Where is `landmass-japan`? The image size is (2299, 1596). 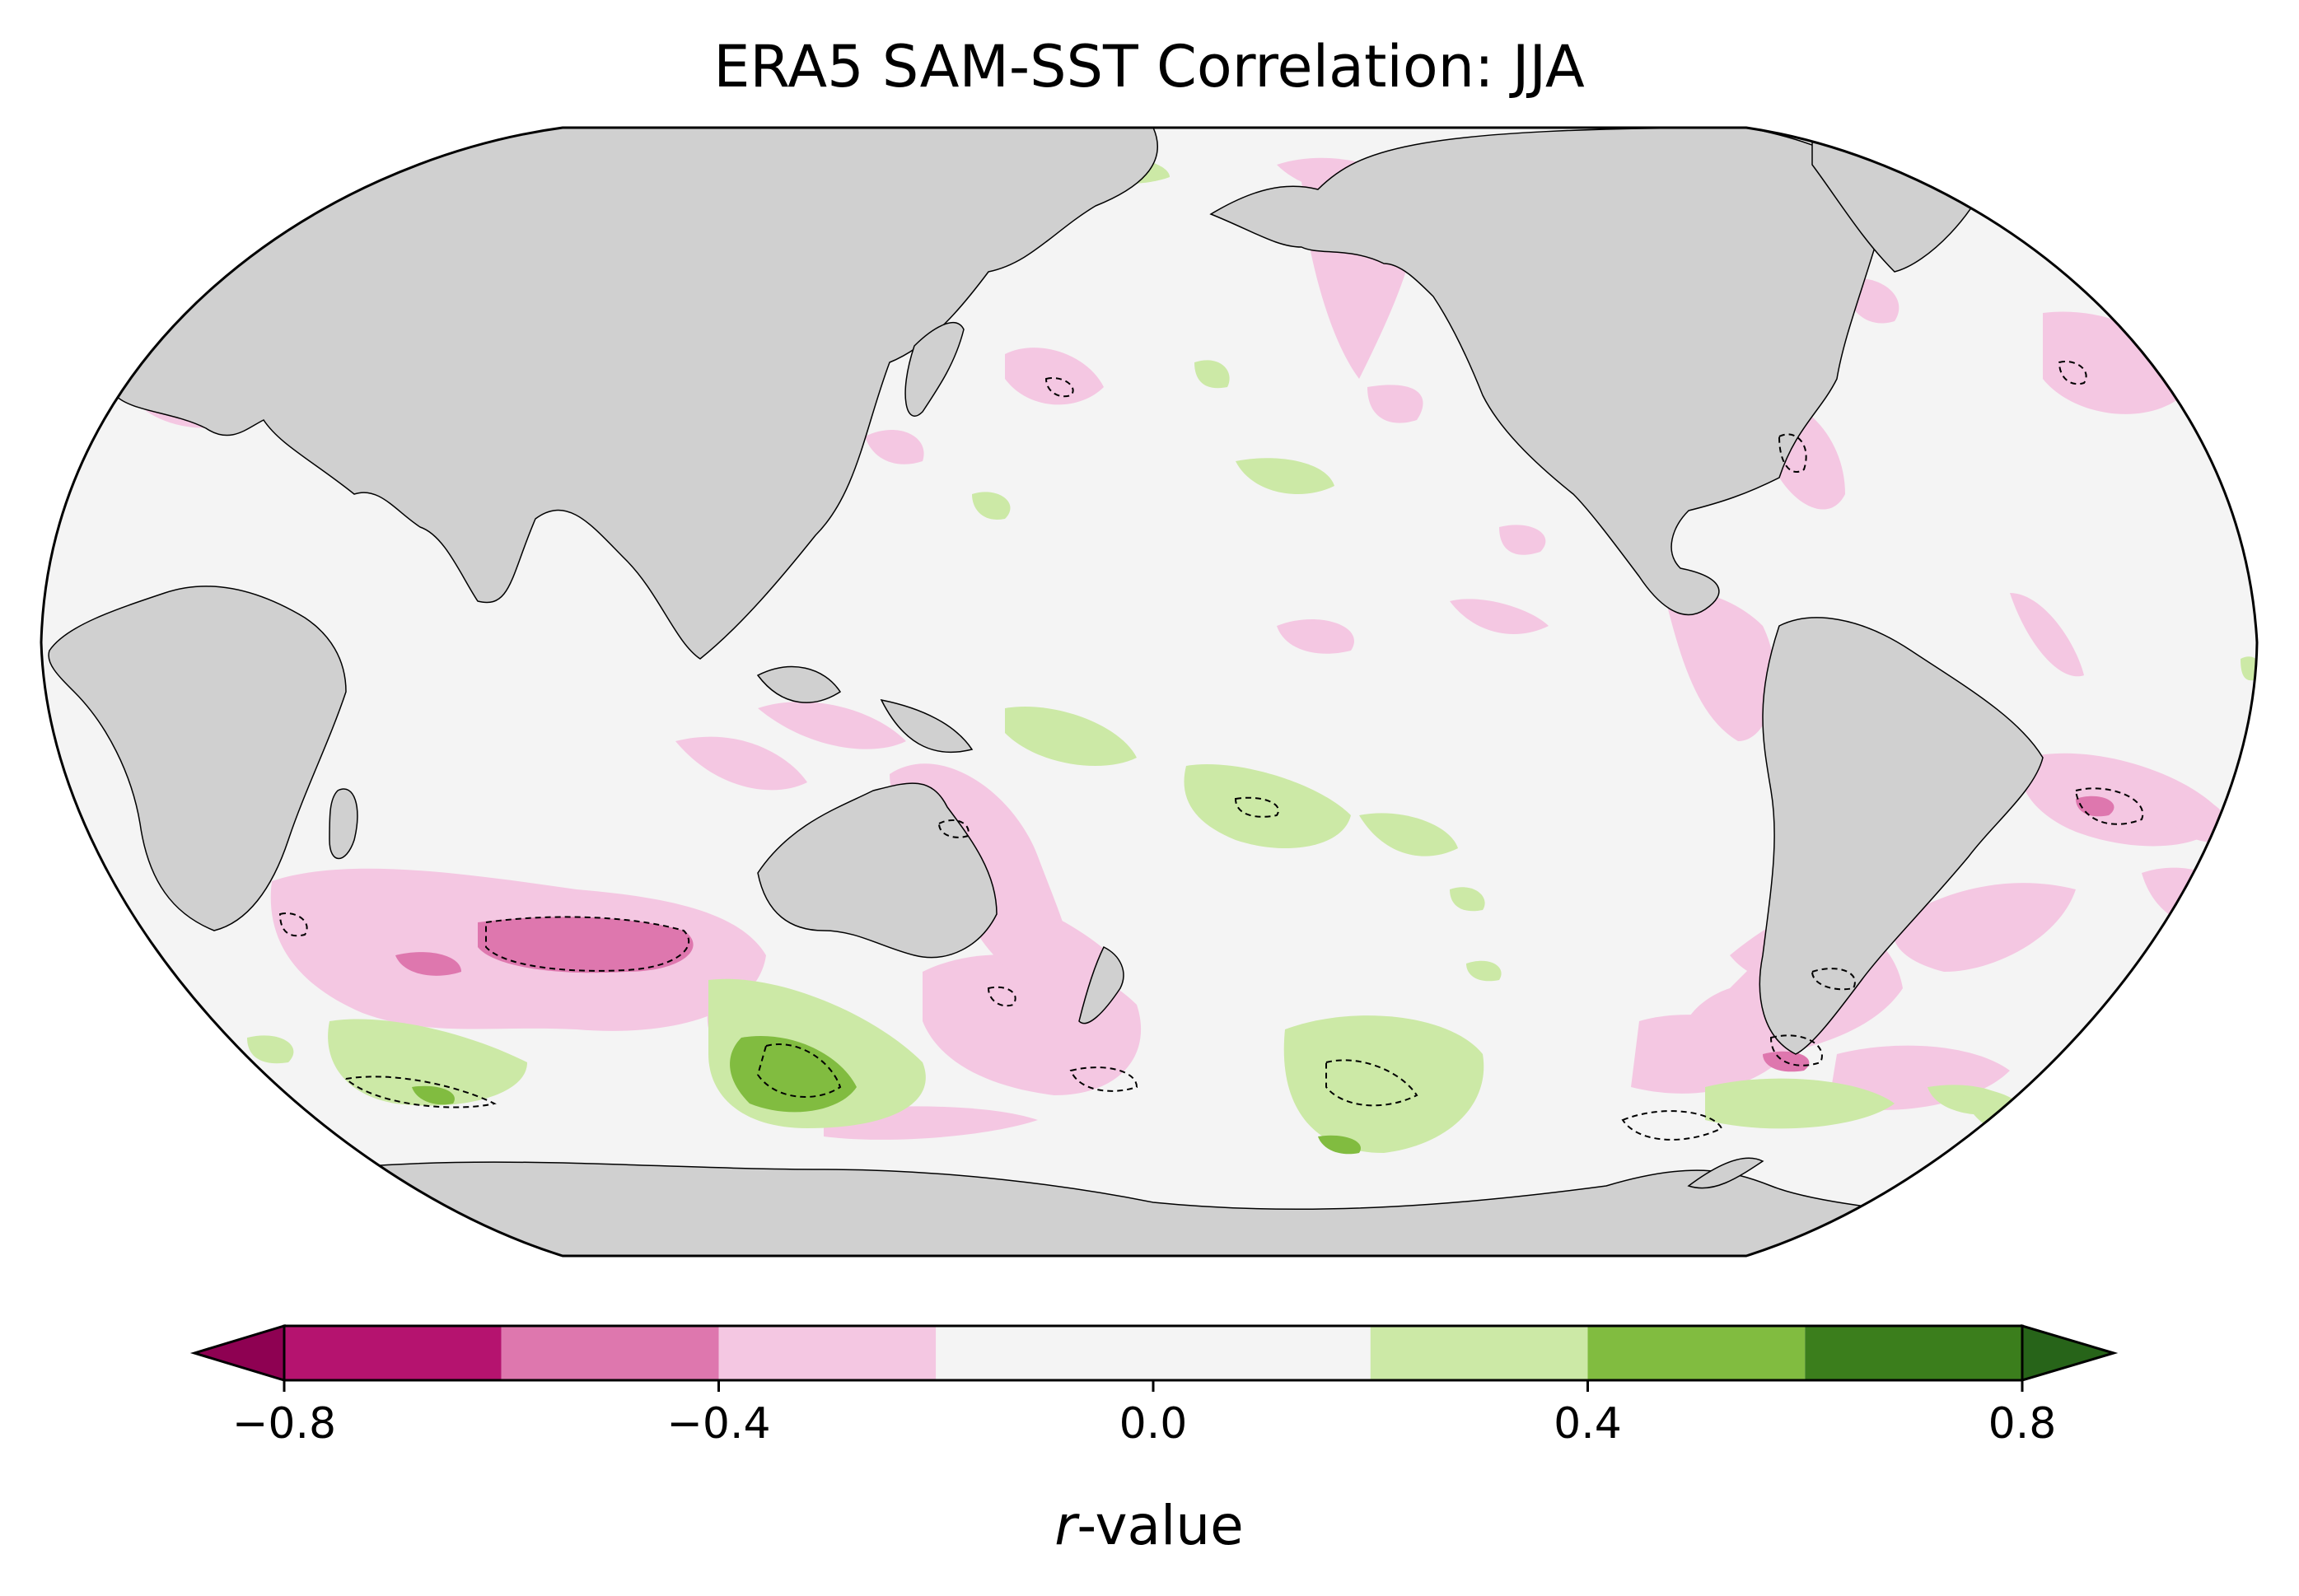 landmass-japan is located at coordinates (934, 369).